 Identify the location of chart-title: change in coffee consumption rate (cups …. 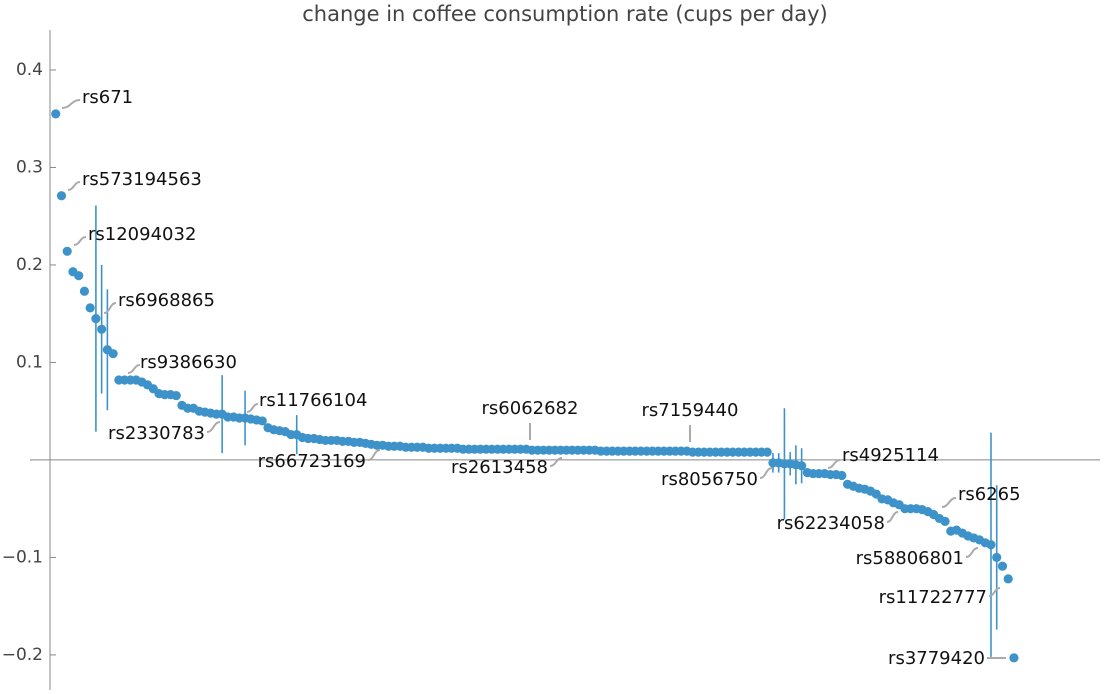
(565, 14).